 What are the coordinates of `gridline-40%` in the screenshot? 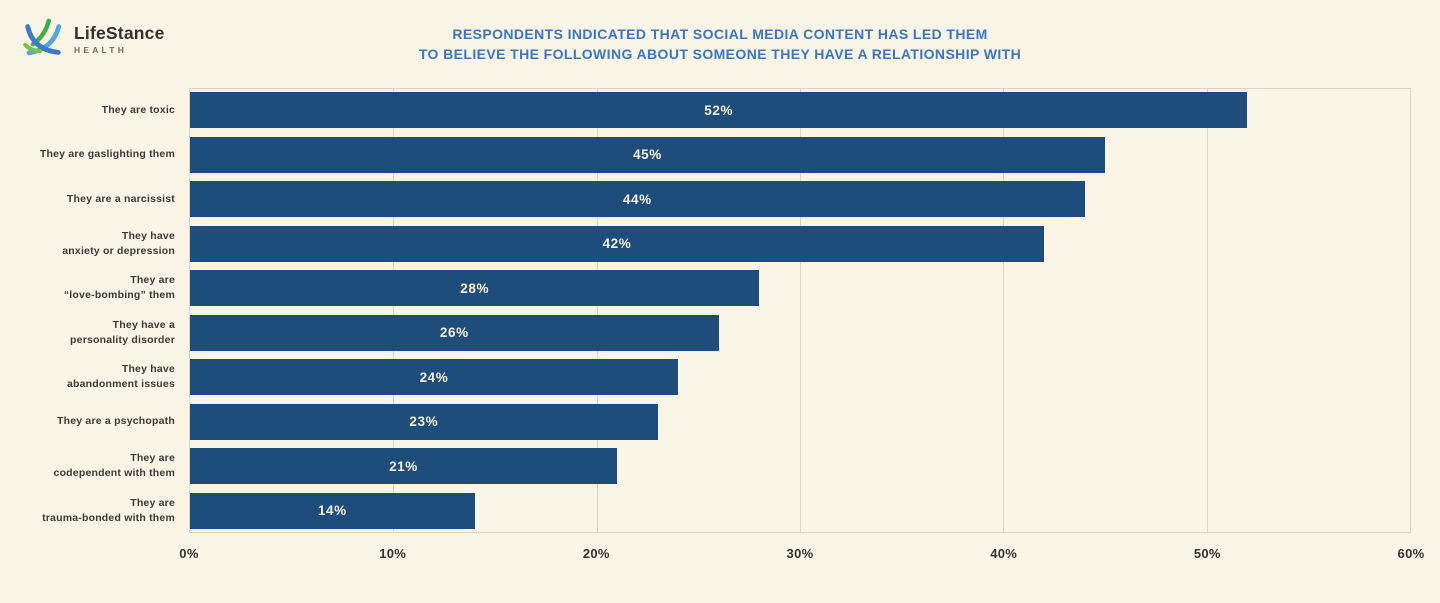 It's located at (1004, 310).